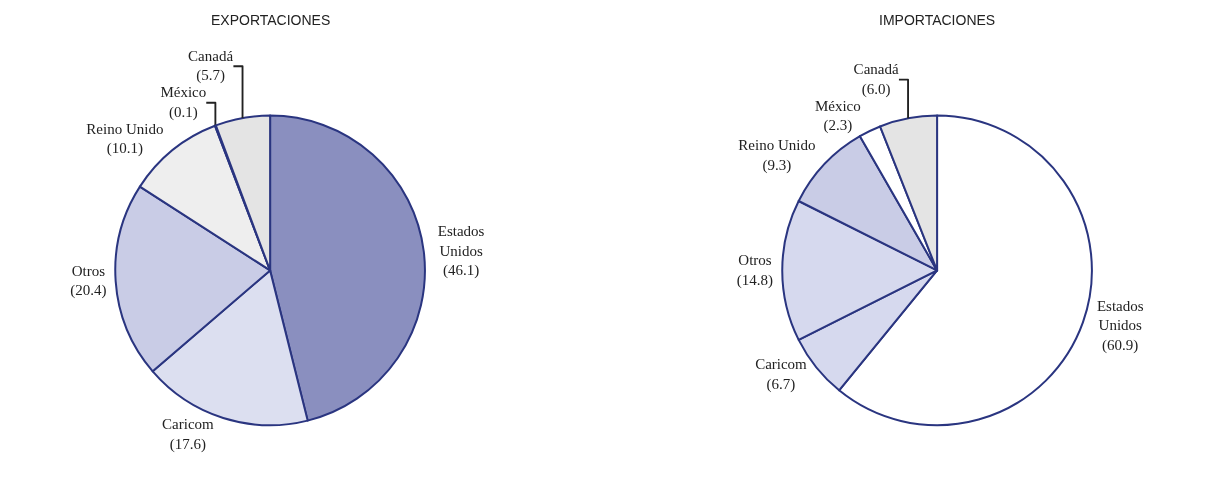 This screenshot has width=1231, height=488. Describe the element at coordinates (210, 76) in the screenshot. I see `data-label: (5.7)` at that location.